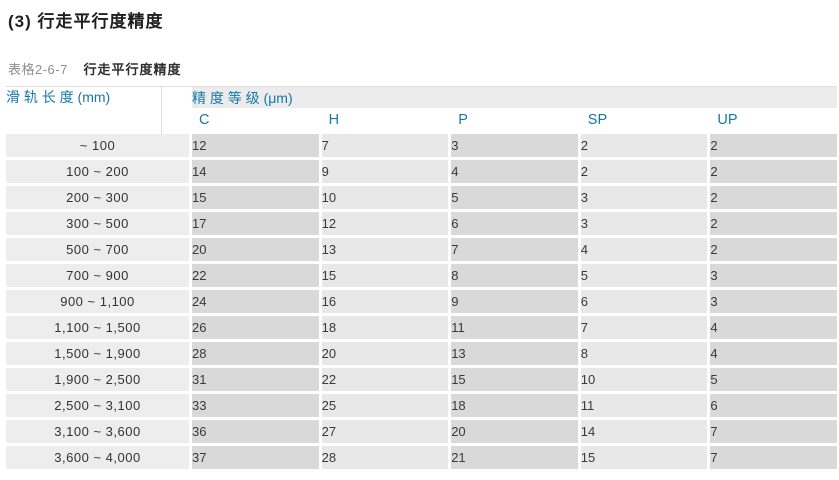  What do you see at coordinates (97, 459) in the screenshot?
I see `rail-length-cell: 3,600 ~ 4,000` at bounding box center [97, 459].